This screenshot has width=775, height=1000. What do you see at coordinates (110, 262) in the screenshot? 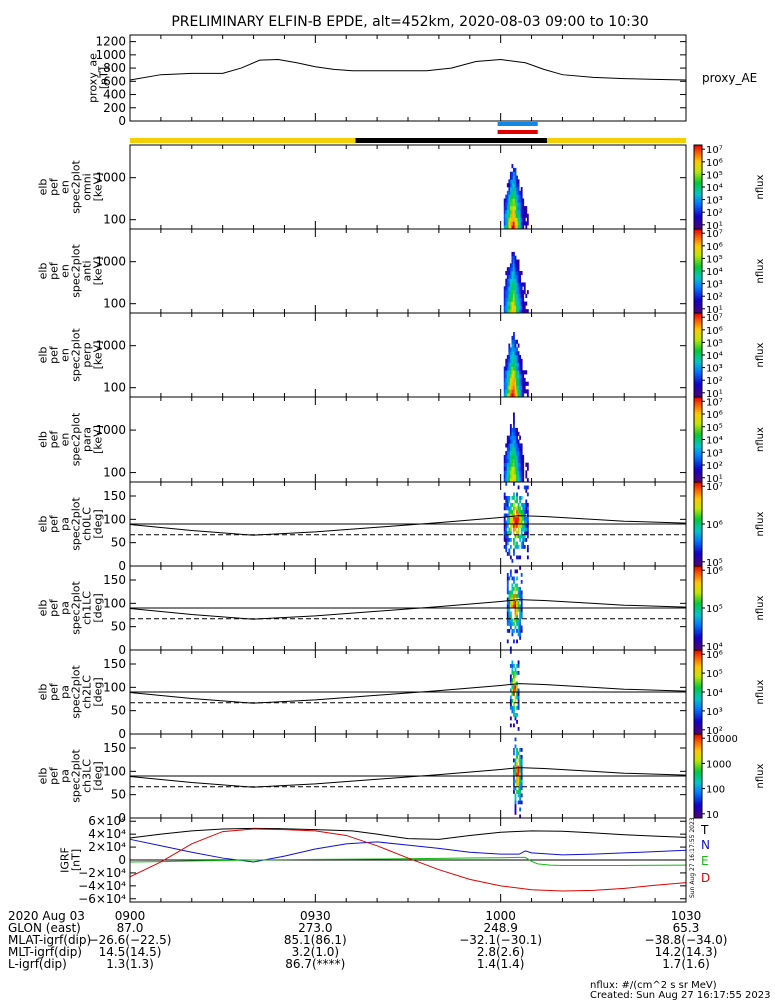
I see `y-tick-label: 1000` at bounding box center [110, 262].